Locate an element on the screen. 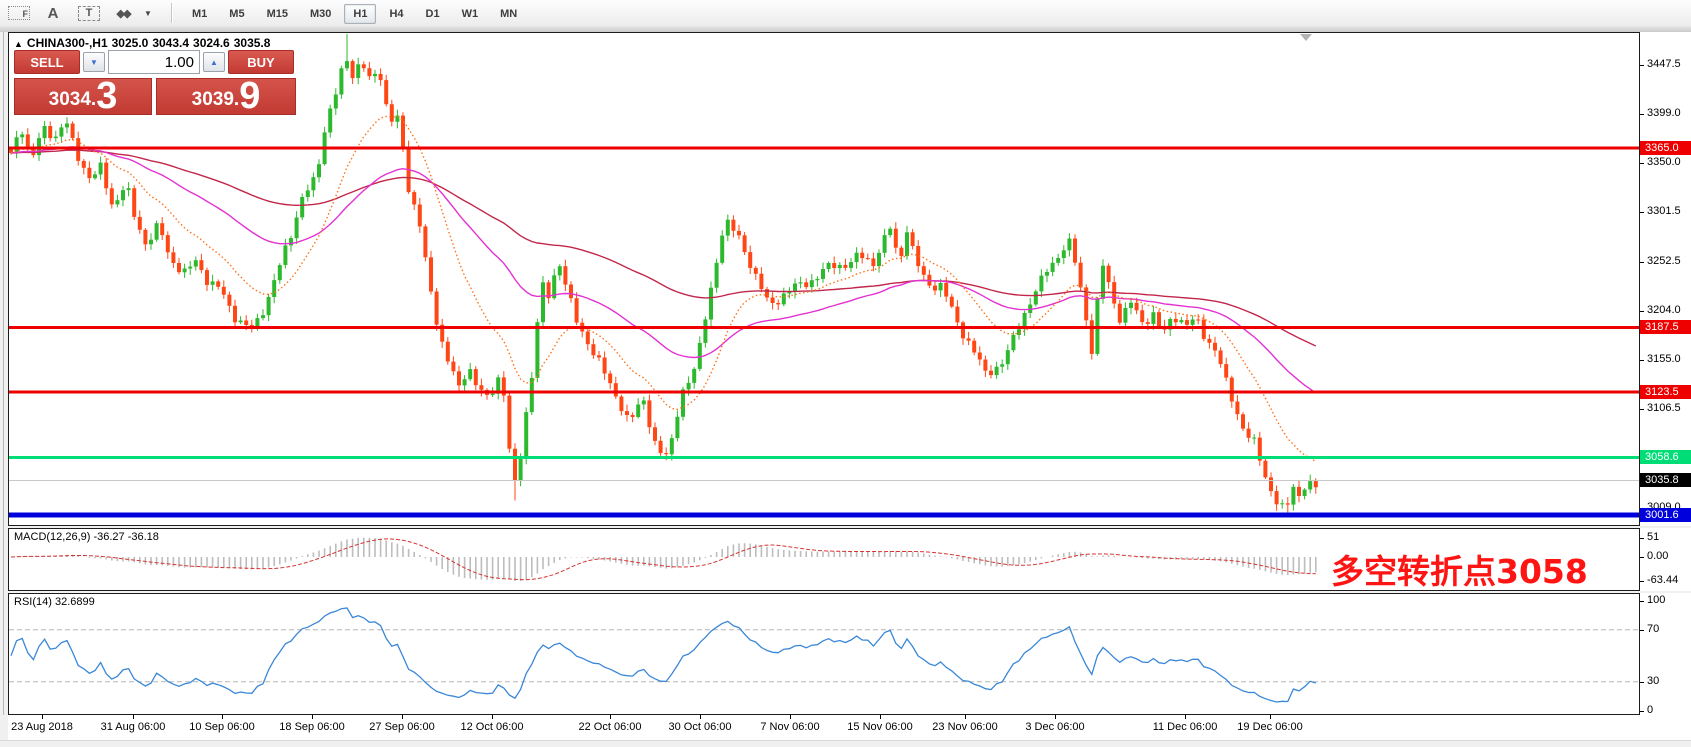 This screenshot has height=747, width=1691. window-left-edge is located at coordinates (4, 386).